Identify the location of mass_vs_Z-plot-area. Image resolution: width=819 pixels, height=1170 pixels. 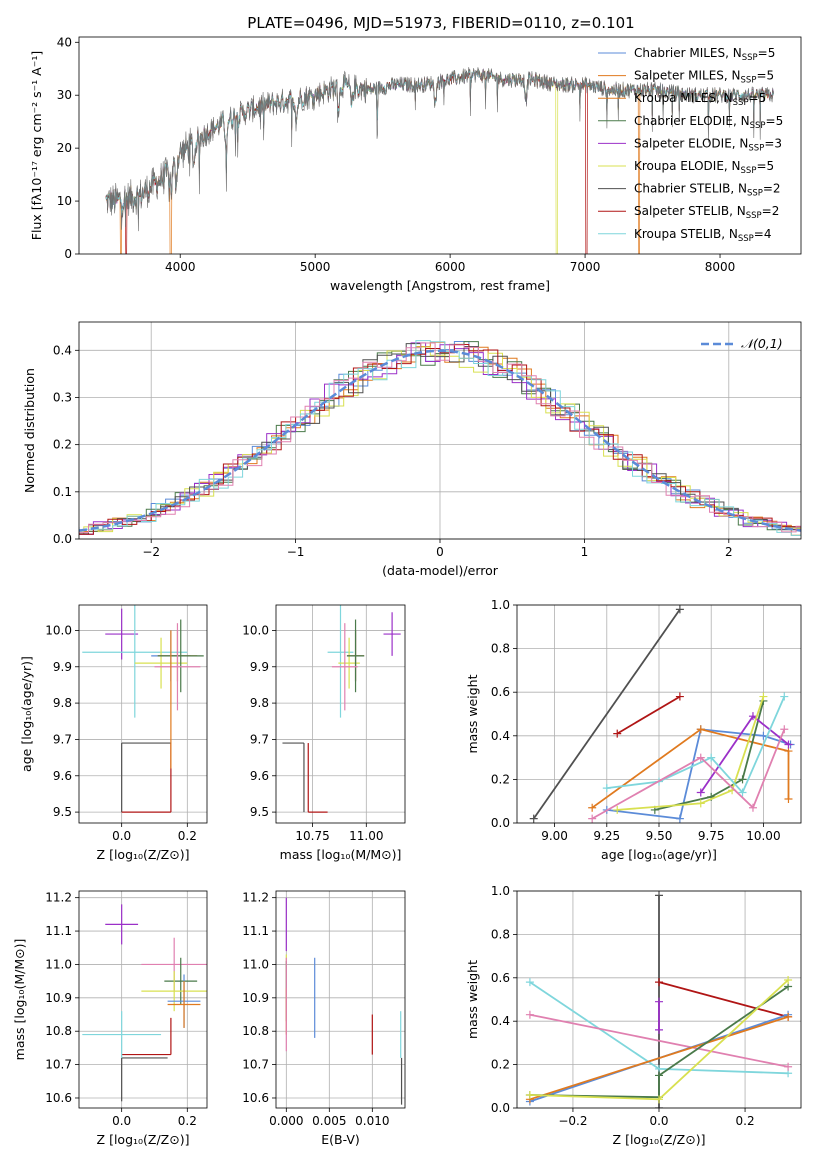
(144, 1003).